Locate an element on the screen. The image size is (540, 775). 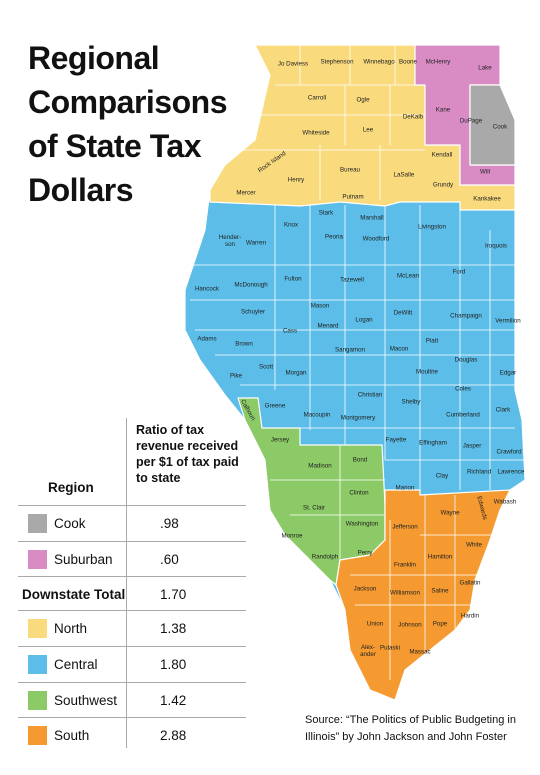
county-label: Stephenson is located at coordinates (337, 62).